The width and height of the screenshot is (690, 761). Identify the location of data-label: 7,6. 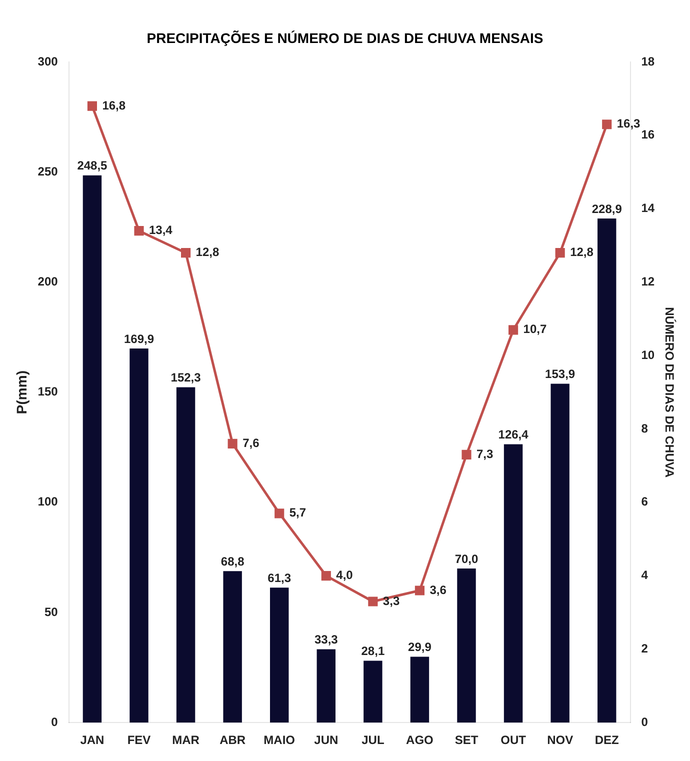
(251, 443).